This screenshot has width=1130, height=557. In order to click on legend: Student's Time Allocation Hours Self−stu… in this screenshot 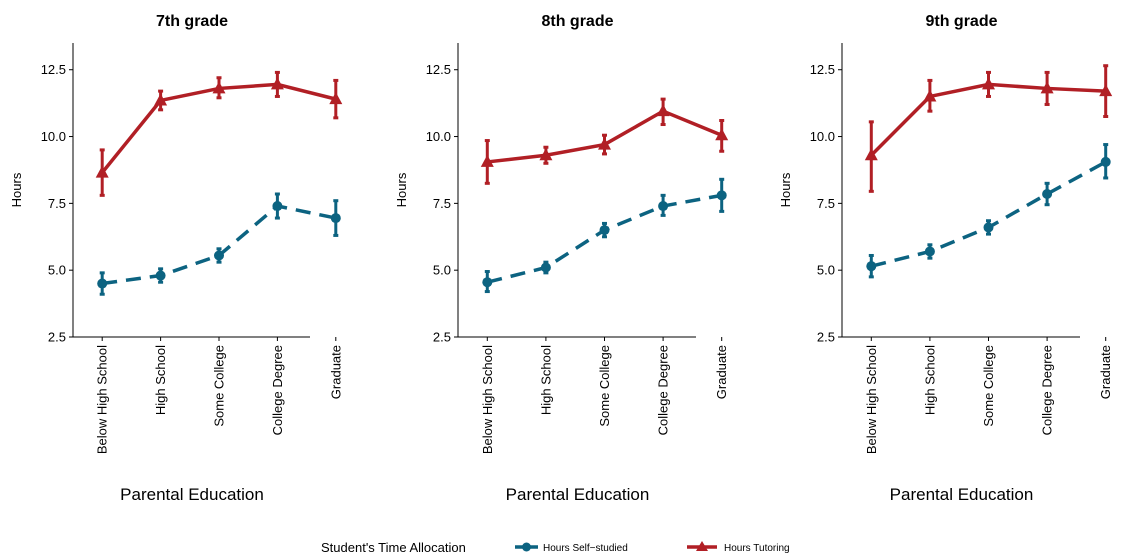, I will do `click(555, 547)`.